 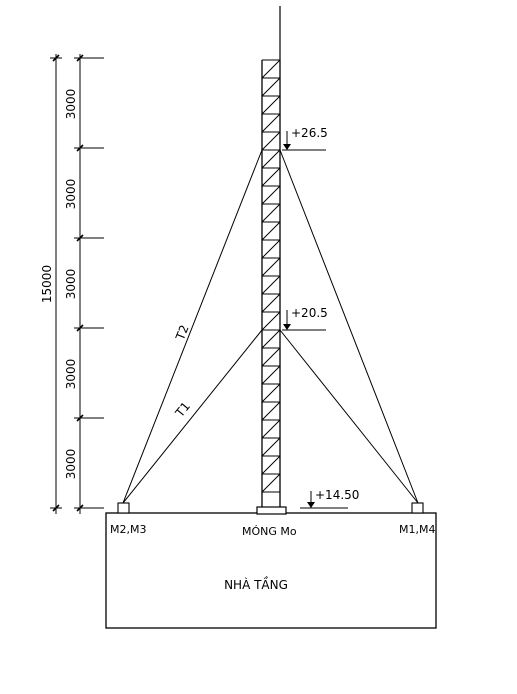 I want to click on lattice-tower, so click(x=271, y=283).